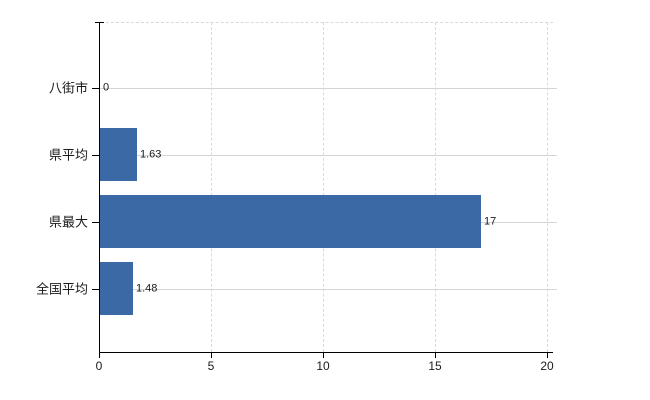 Image resolution: width=650 pixels, height=400 pixels. I want to click on bar-value-label: 1.63, so click(151, 154).